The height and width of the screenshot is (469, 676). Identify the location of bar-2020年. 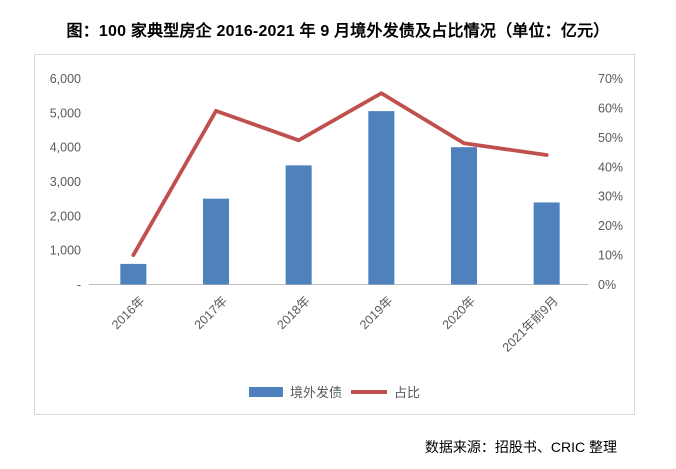
(464, 216).